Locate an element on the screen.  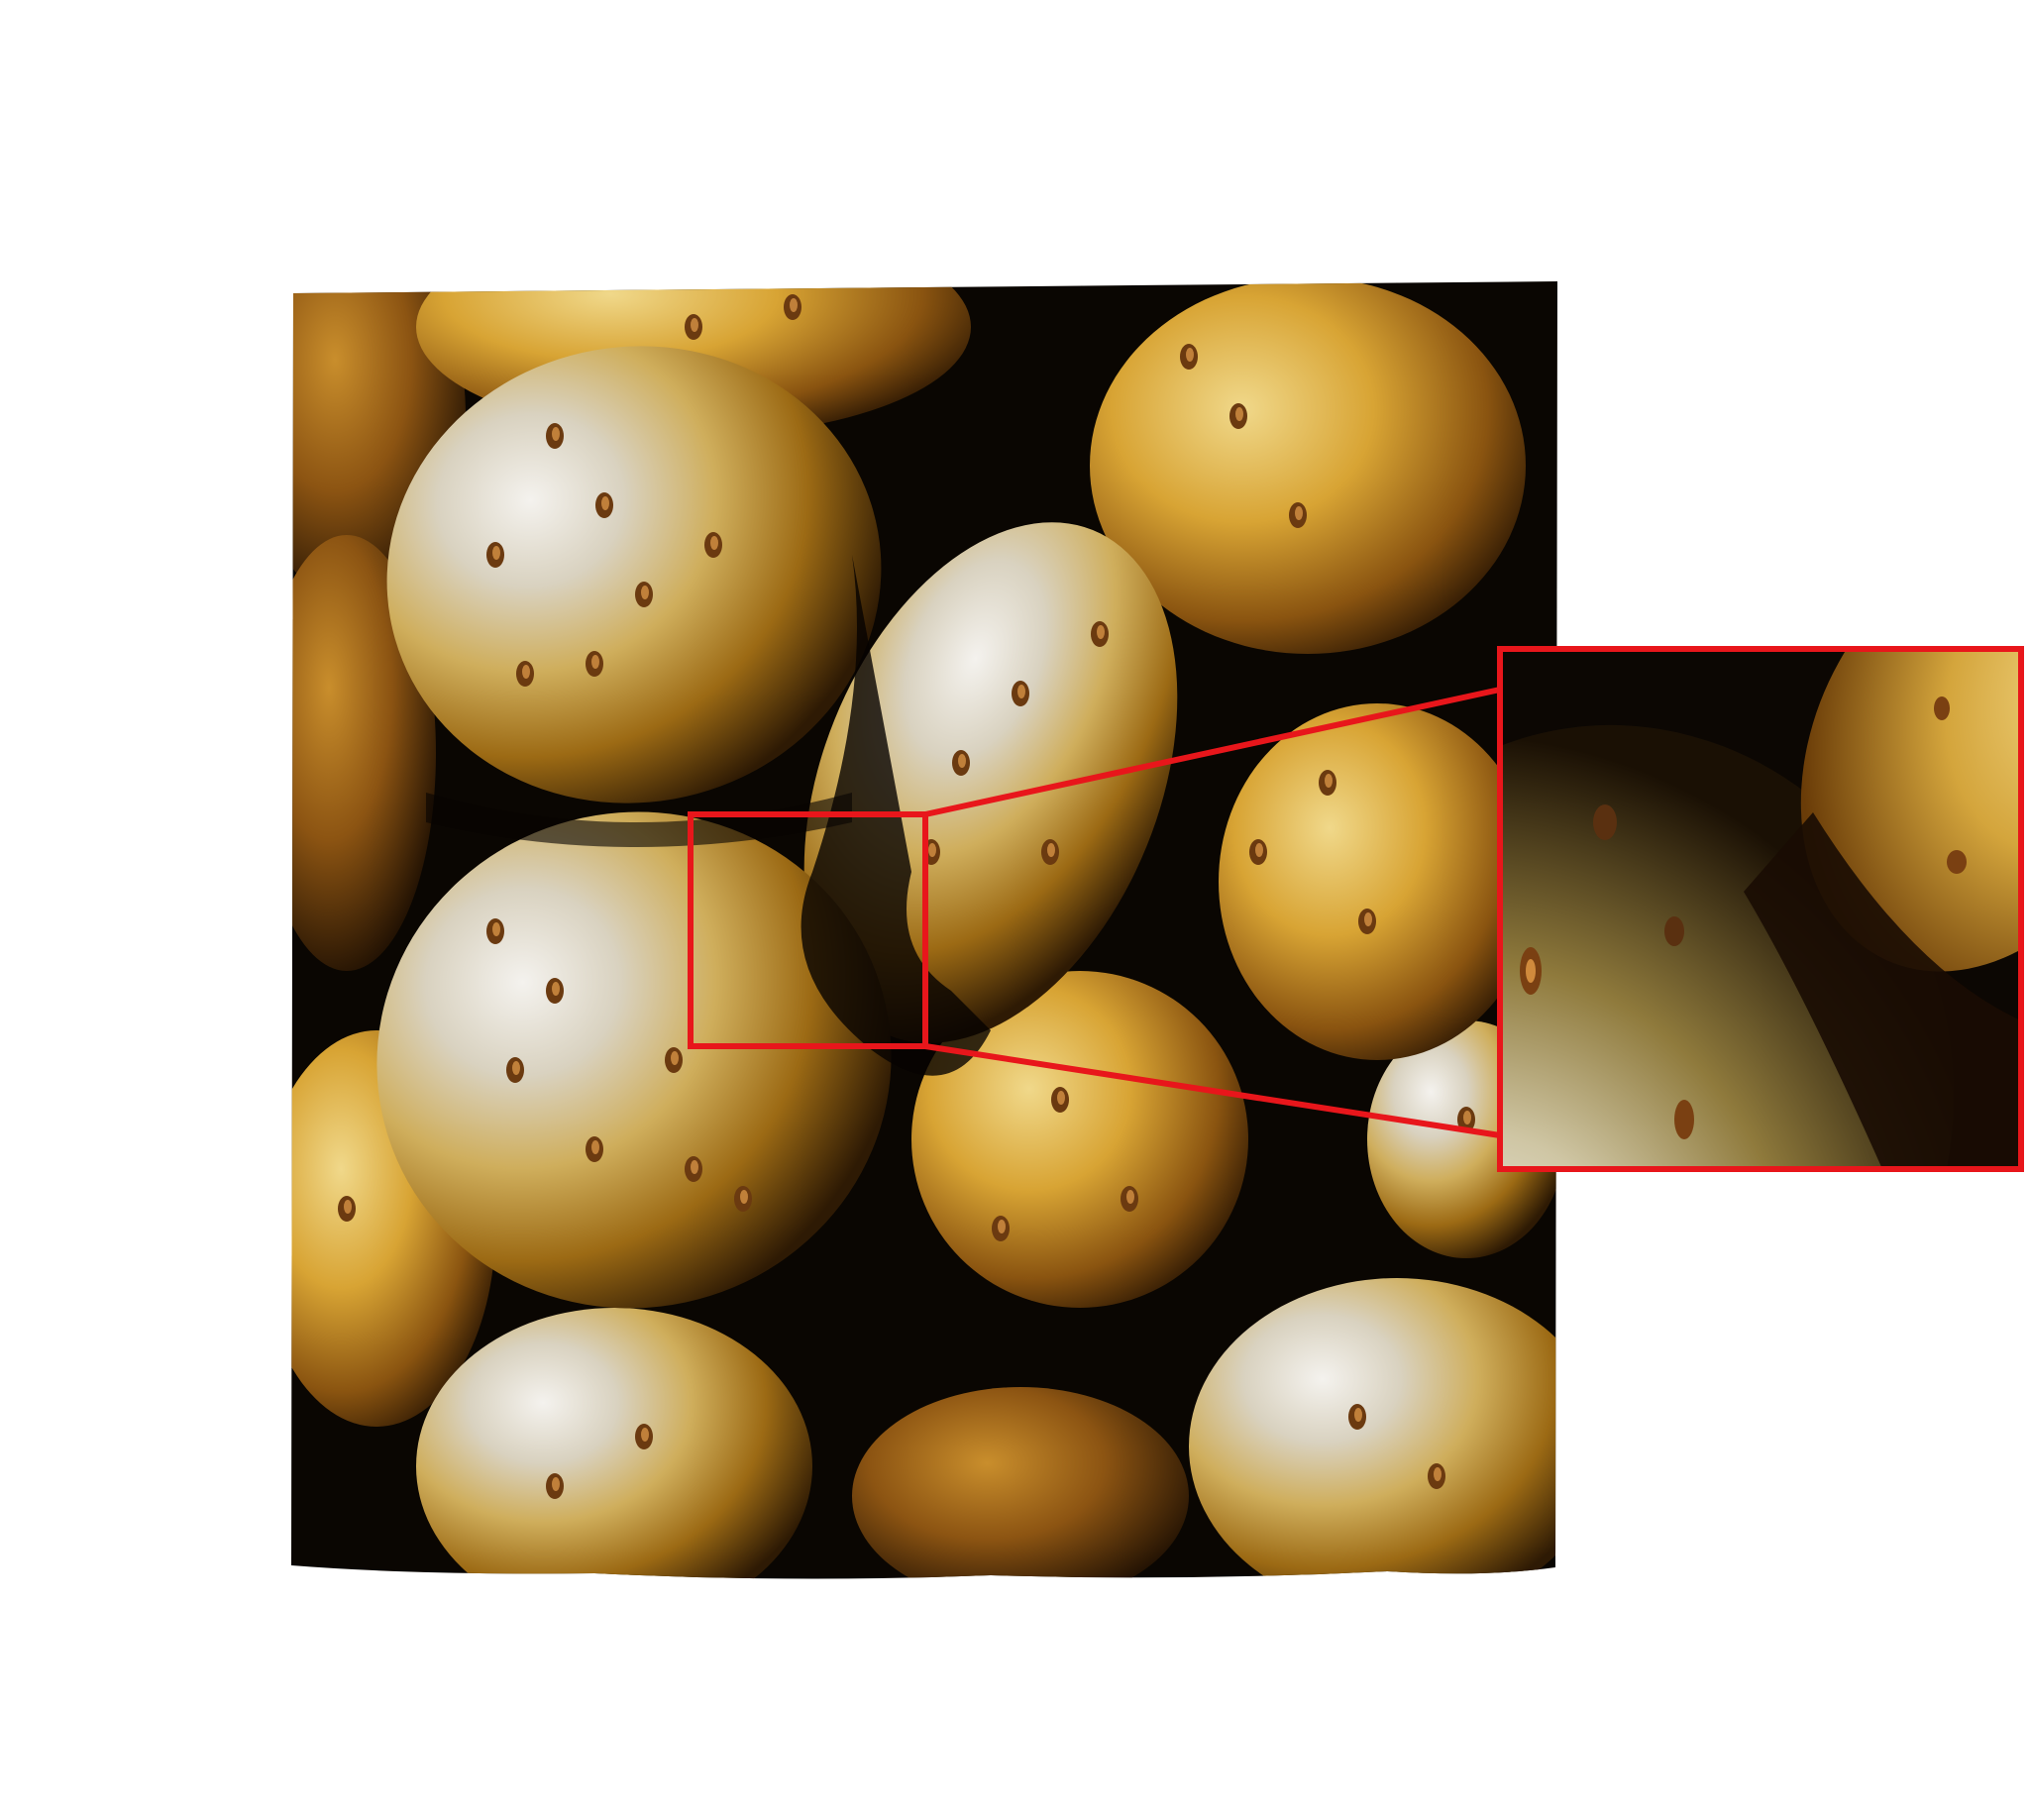
zoom-inset-content is located at coordinates (1760, 909).